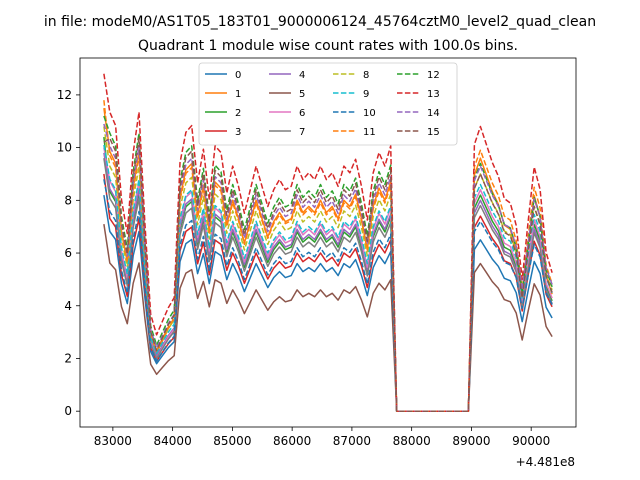 Image resolution: width=640 pixels, height=480 pixels. What do you see at coordinates (173, 441) in the screenshot?
I see `x-tick-label: 84000` at bounding box center [173, 441].